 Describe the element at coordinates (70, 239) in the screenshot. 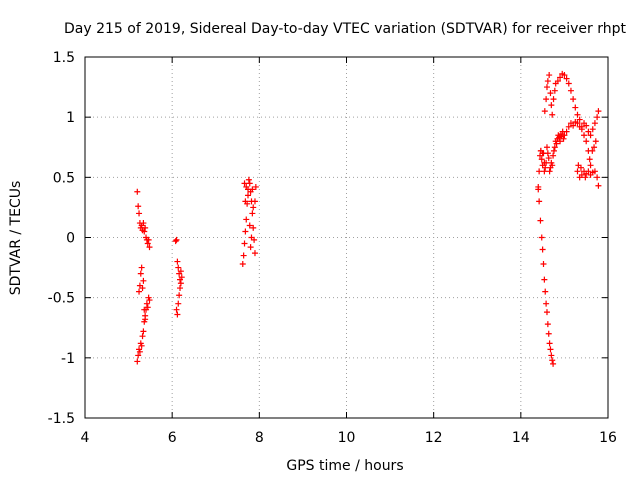

I see `y-tick-label: 0` at that location.